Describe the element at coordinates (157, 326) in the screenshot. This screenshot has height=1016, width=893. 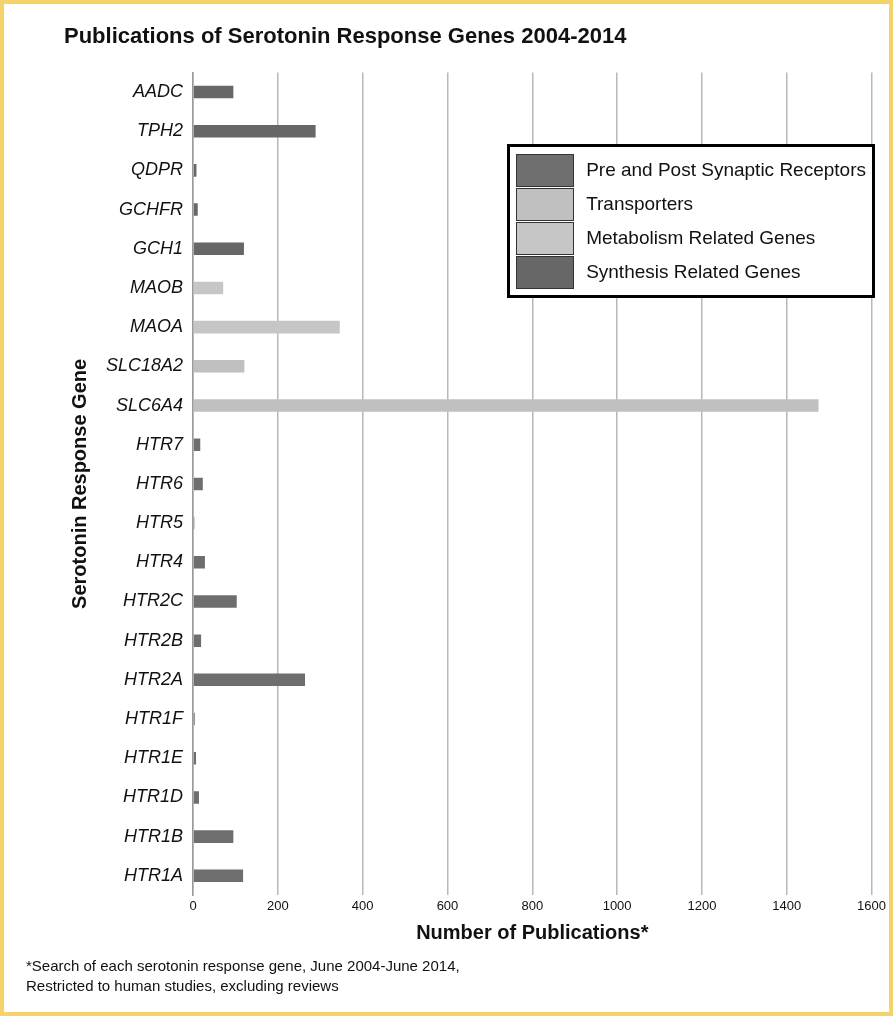
I see `y-tick-label: MAOA` at that location.